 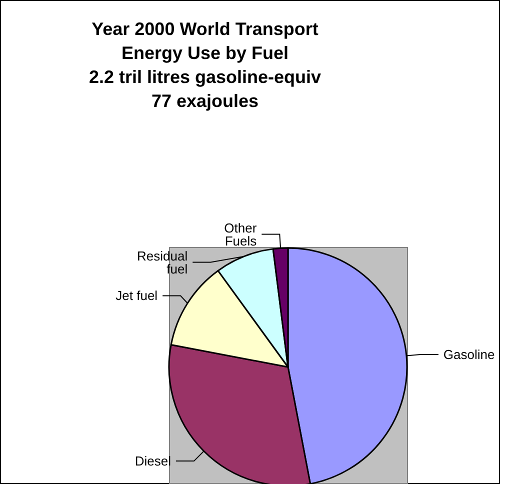 What do you see at coordinates (241, 234) in the screenshot?
I see `slice-label: Other Fuels` at bounding box center [241, 234].